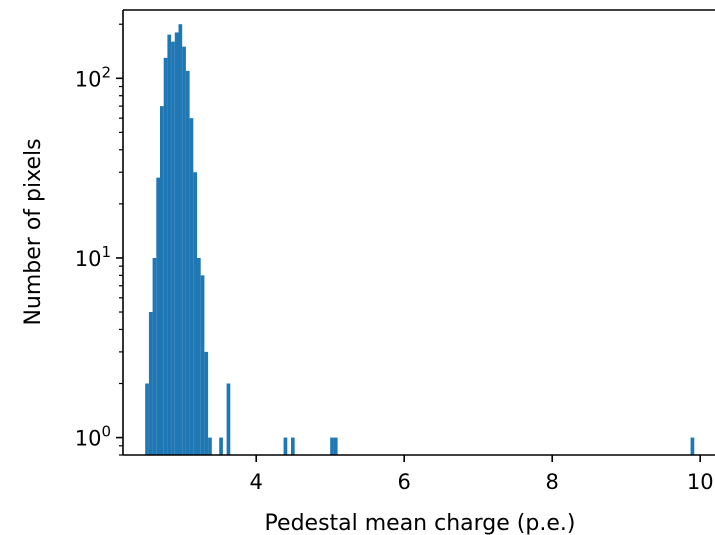 Image resolution: width=715 pixels, height=535 pixels. What do you see at coordinates (404, 482) in the screenshot?
I see `x-tick-label: 6` at bounding box center [404, 482].